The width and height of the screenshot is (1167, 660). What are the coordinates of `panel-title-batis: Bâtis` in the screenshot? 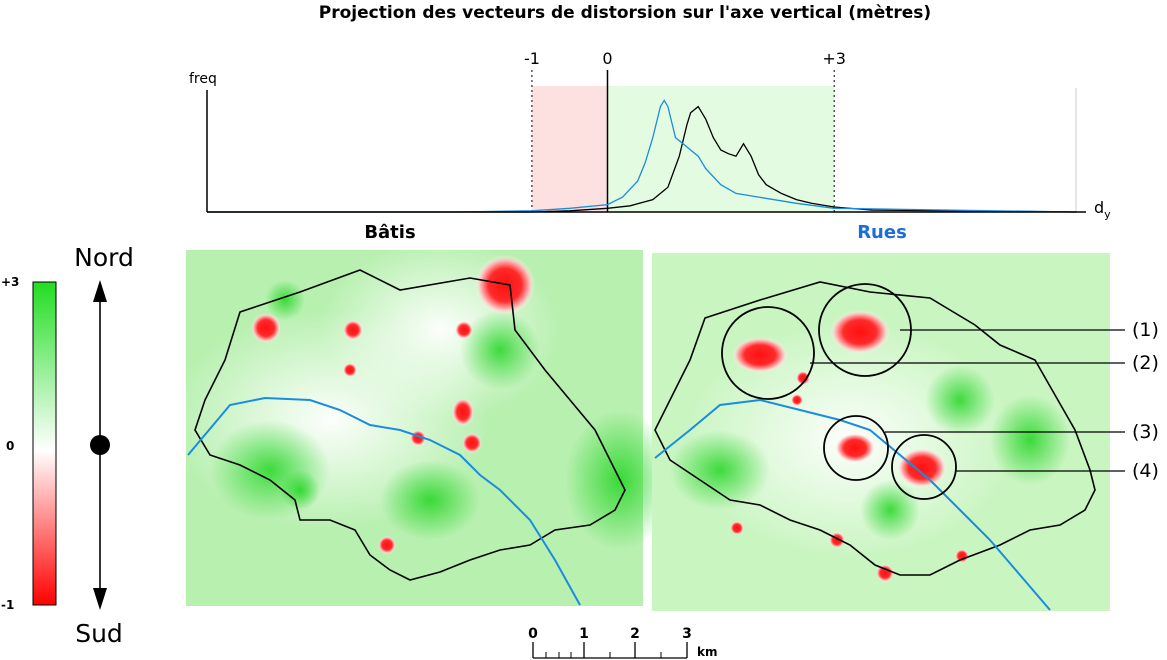 It's located at (389, 232).